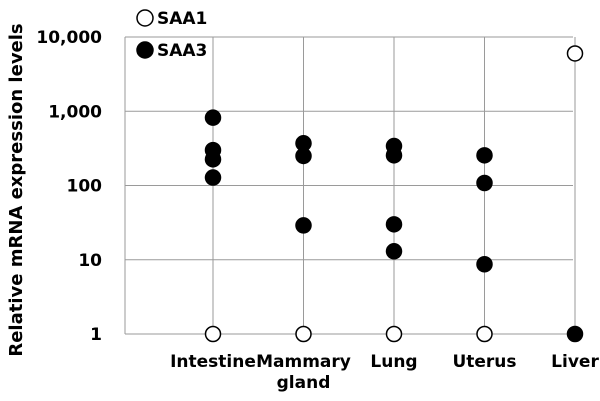 The width and height of the screenshot is (600, 401). What do you see at coordinates (75, 112) in the screenshot?
I see `y-tick-label: 1,000` at bounding box center [75, 112].